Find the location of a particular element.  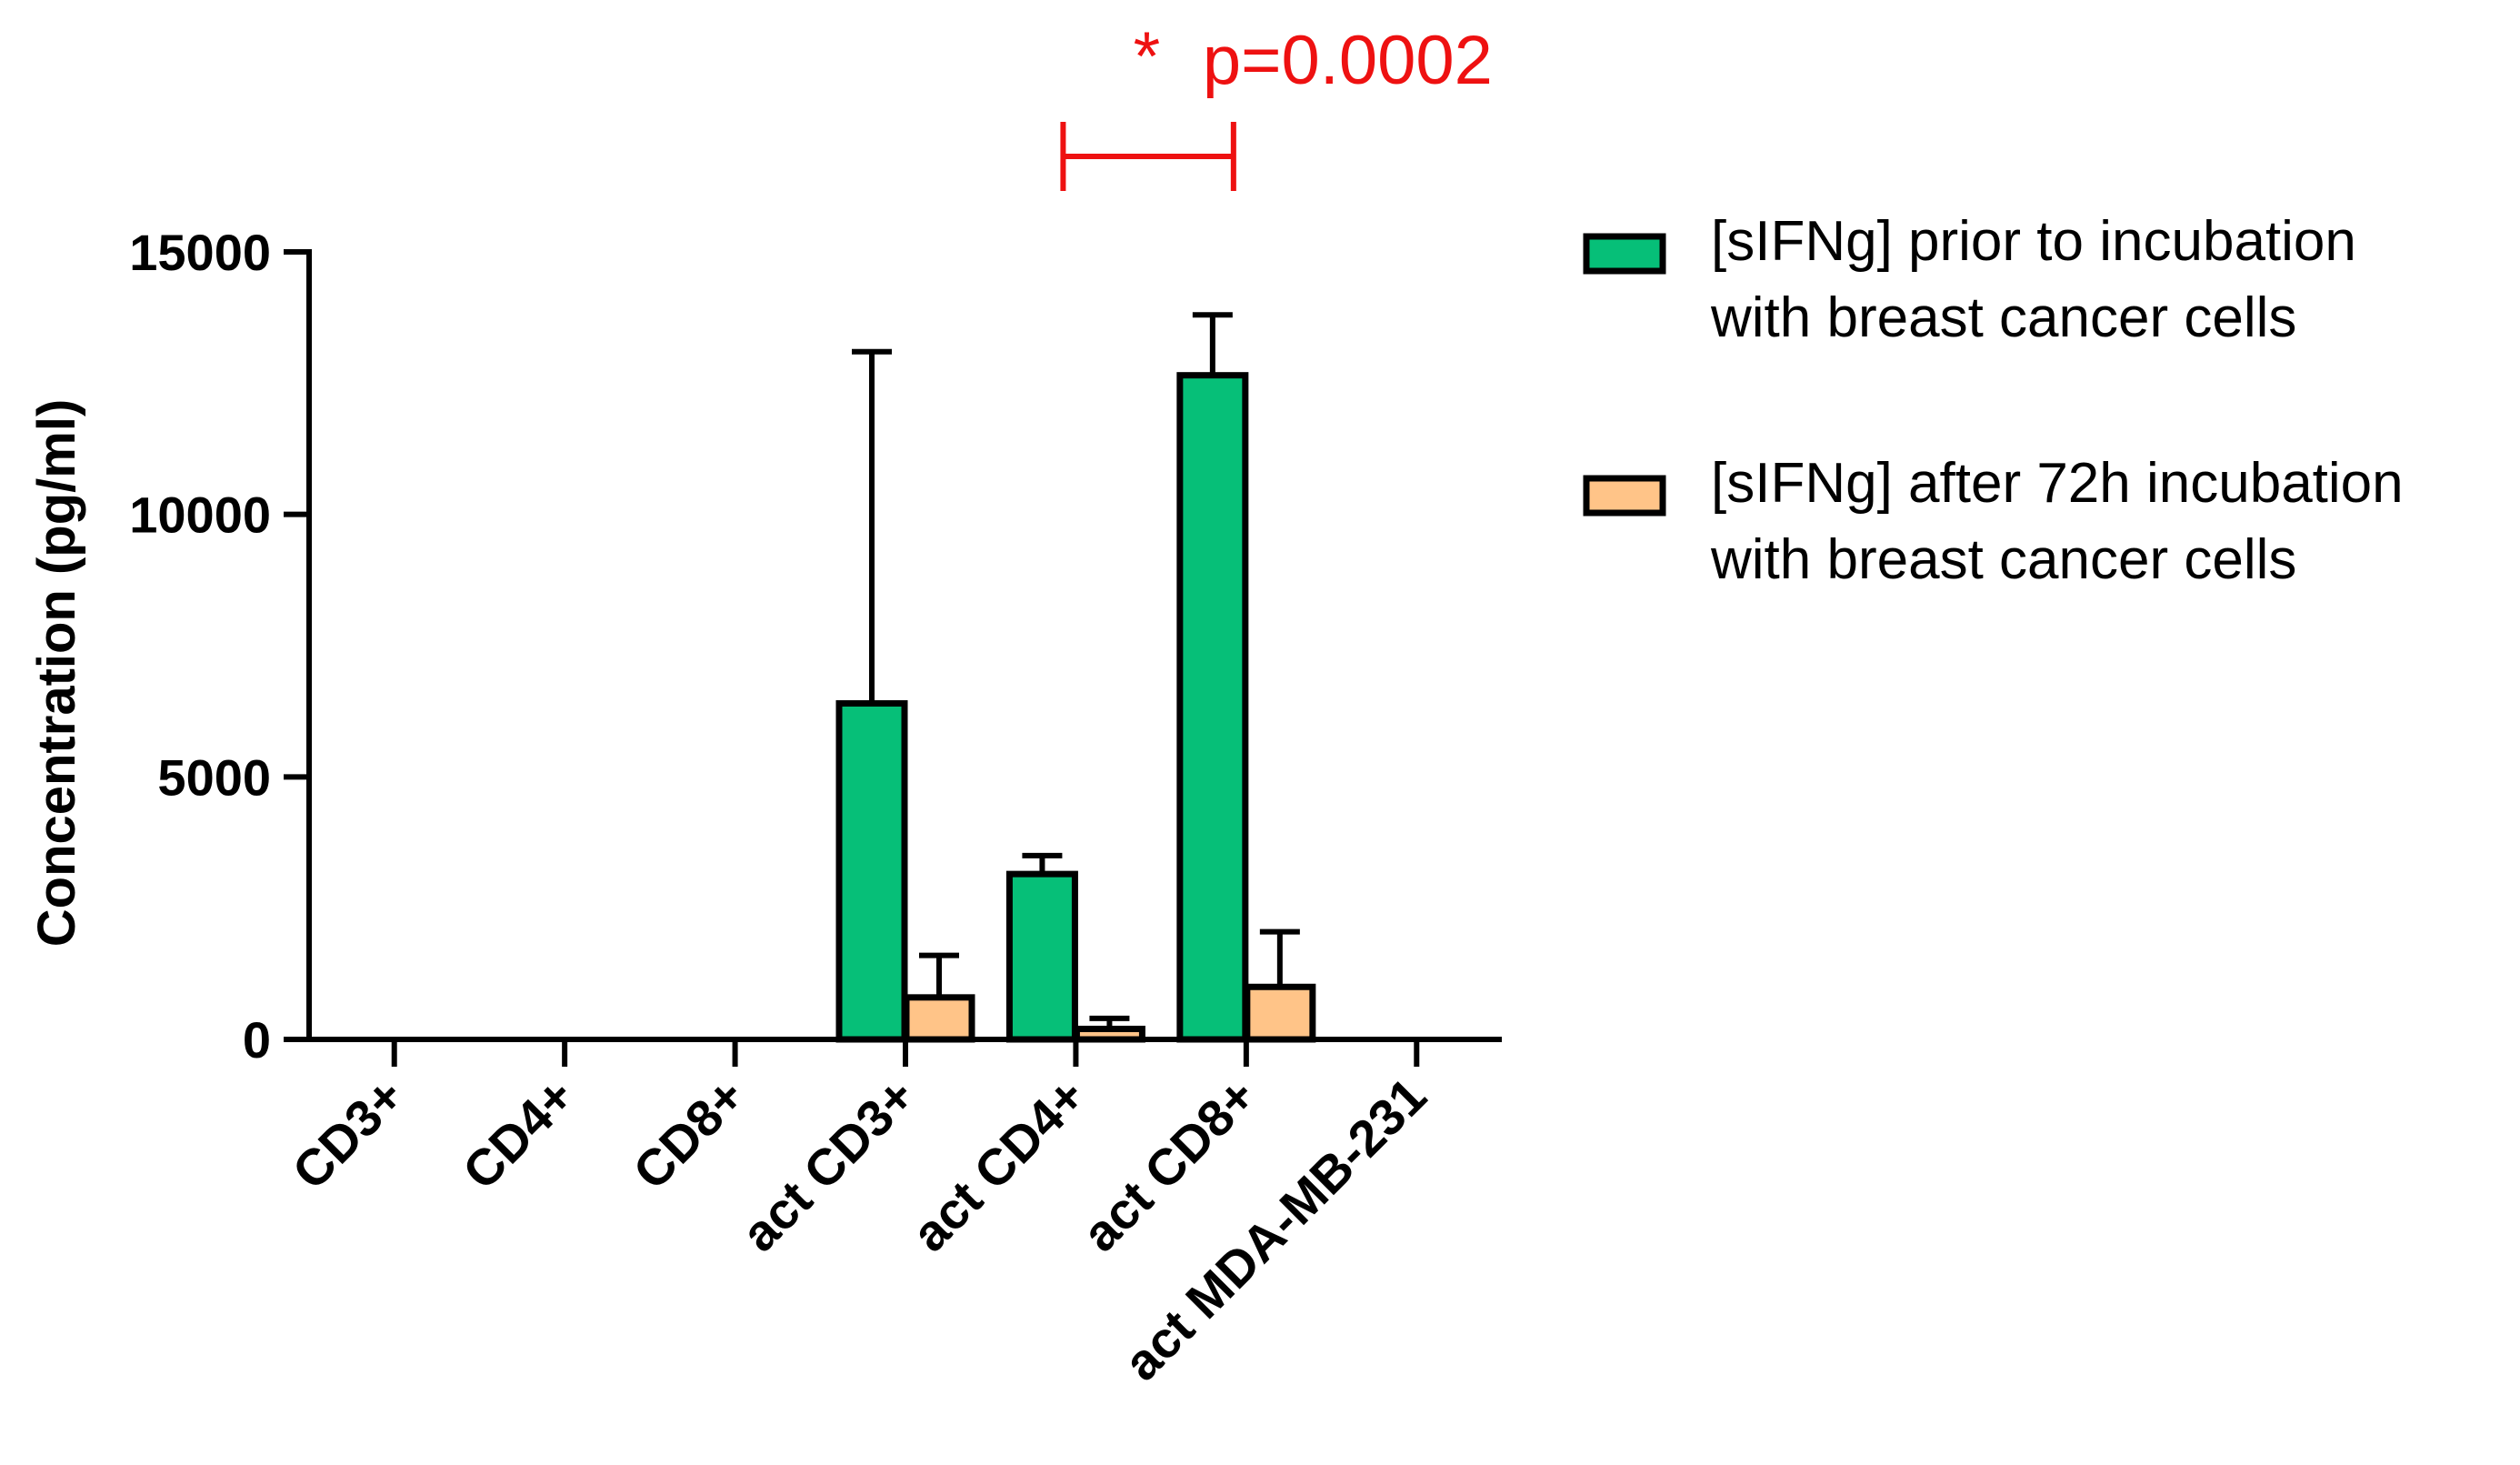

x-tick-label-act-cd3: act CD3+ is located at coordinates (828, 1164).